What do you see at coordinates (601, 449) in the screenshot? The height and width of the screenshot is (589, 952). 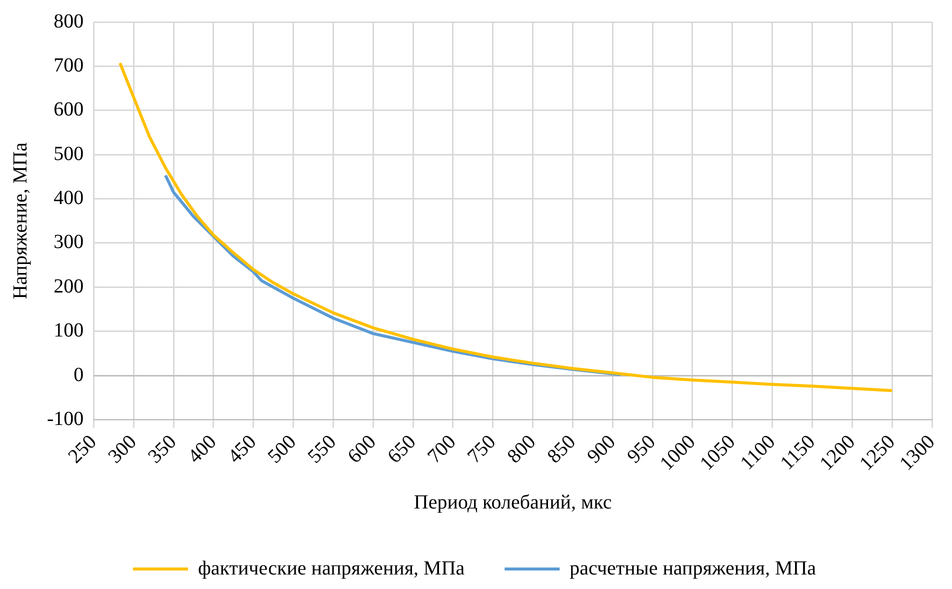 I see `x-tick-label: 900` at bounding box center [601, 449].